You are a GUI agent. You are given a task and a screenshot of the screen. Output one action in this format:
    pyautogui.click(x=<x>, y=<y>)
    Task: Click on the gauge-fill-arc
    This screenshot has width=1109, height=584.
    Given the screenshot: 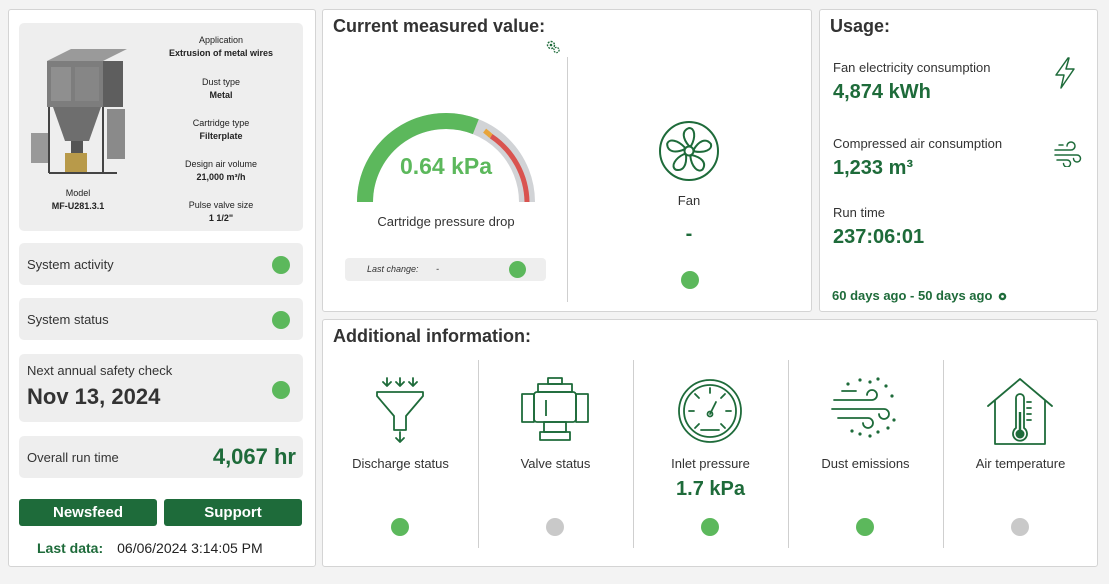 What is the action you would take?
    pyautogui.click(x=418, y=158)
    